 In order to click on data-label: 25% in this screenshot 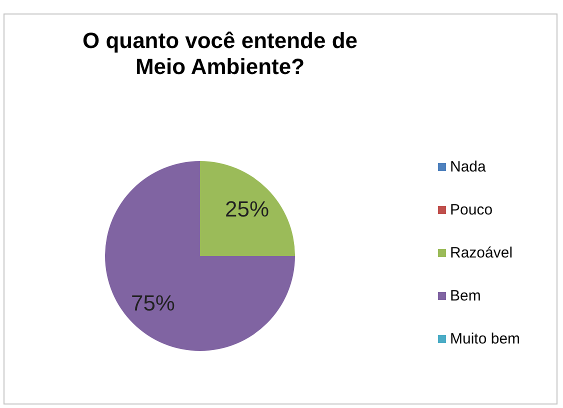, I will do `click(247, 209)`.